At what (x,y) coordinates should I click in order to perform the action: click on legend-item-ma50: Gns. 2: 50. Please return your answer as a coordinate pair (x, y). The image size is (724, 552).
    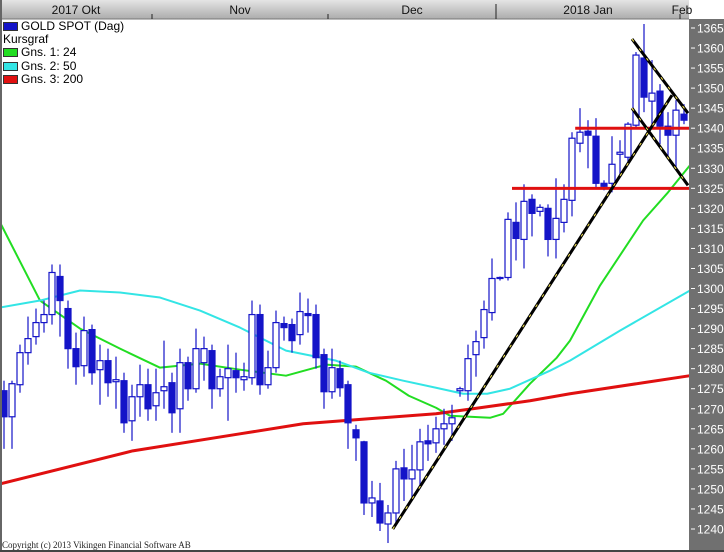
    Looking at the image, I should click on (63, 65).